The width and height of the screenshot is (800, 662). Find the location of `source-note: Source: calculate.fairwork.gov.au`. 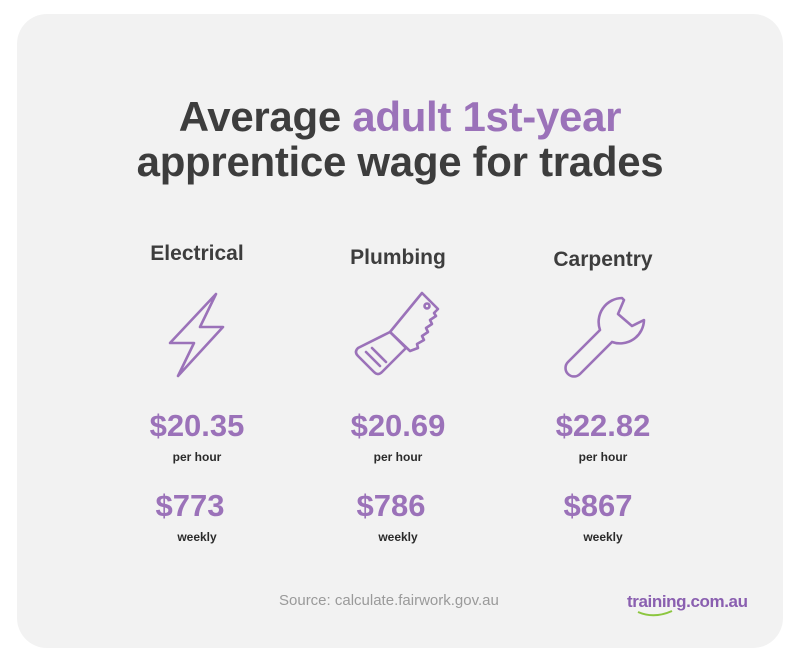

source-note: Source: calculate.fairwork.gov.au is located at coordinates (389, 600).